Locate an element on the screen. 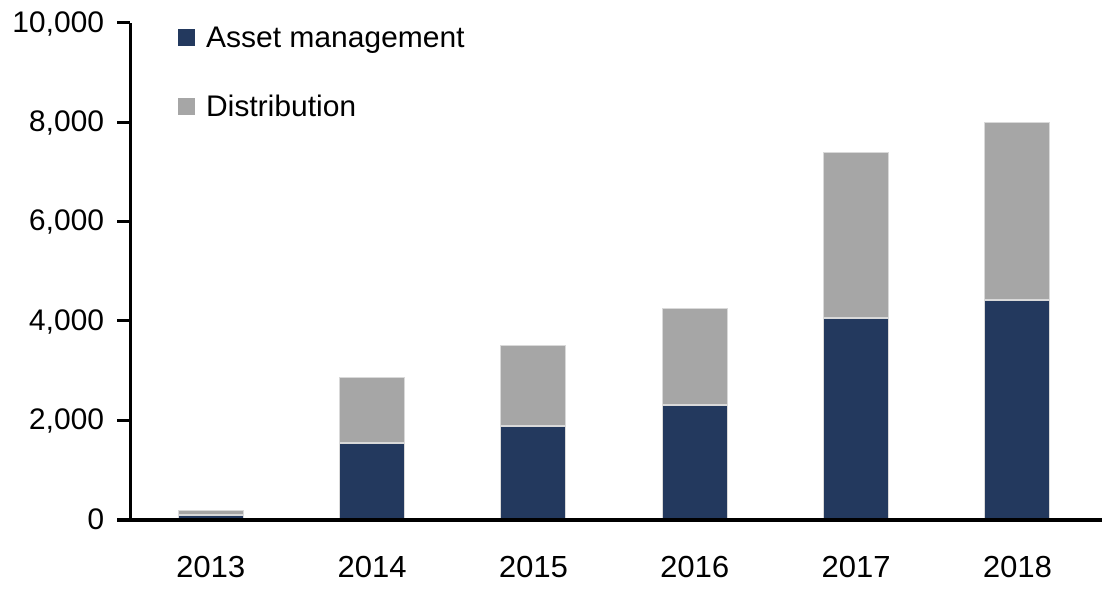  y-tick-label: 8,000 is located at coordinates (66, 122).